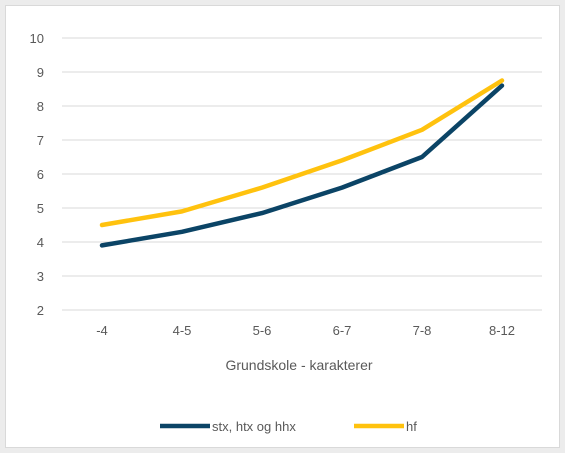 Image resolution: width=565 pixels, height=453 pixels. What do you see at coordinates (40, 174) in the screenshot?
I see `y-tick-label: 6` at bounding box center [40, 174].